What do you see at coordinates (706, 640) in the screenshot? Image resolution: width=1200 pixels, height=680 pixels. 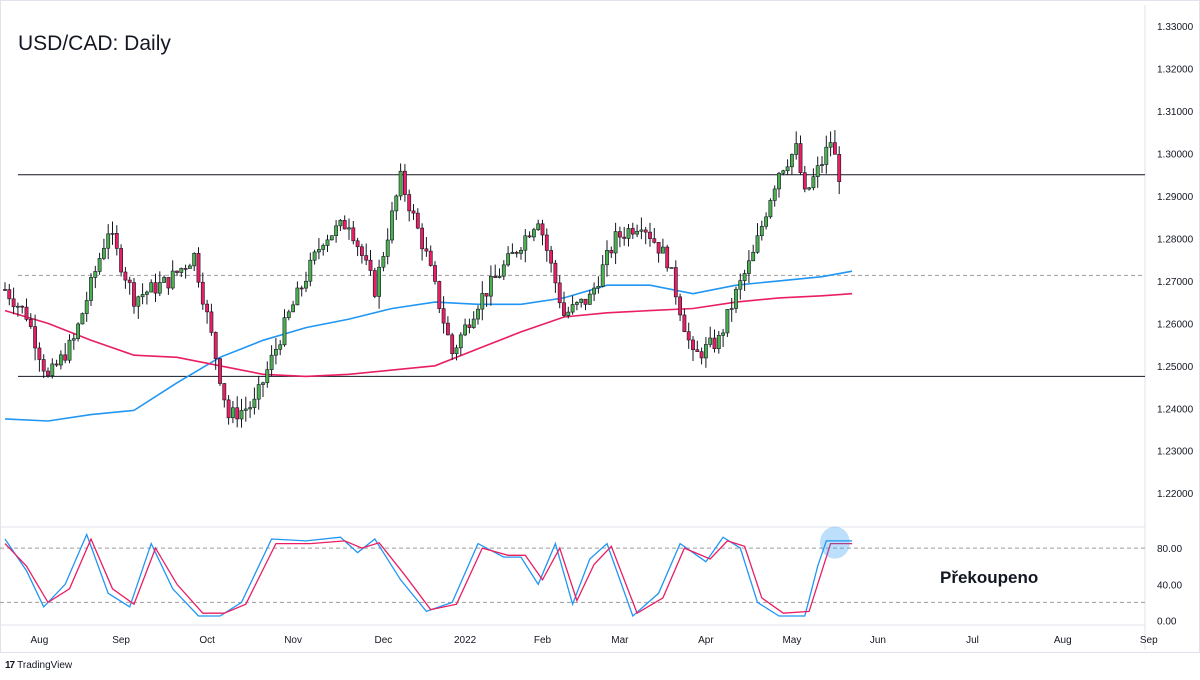 I see `time-tick-label: Apr` at bounding box center [706, 640].